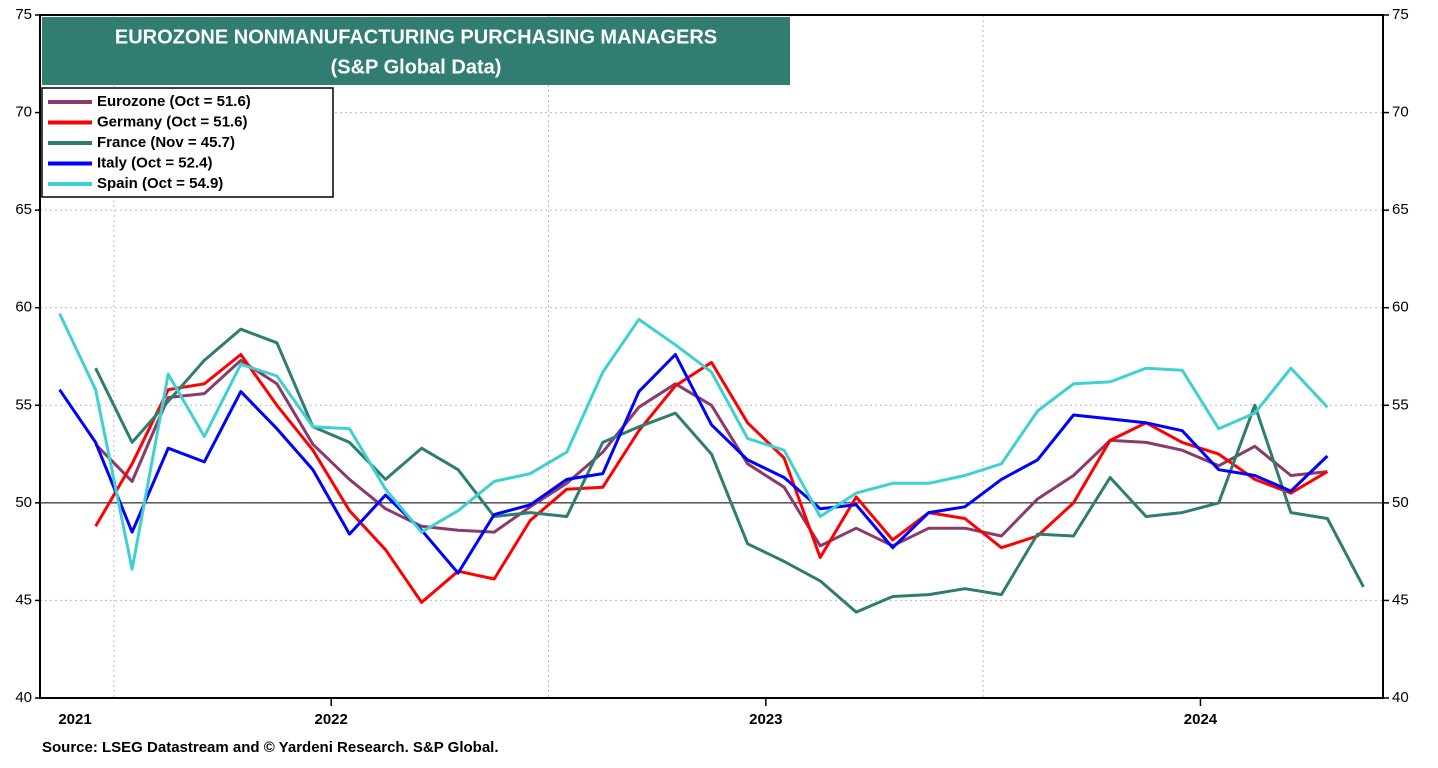 Image resolution: width=1438 pixels, height=768 pixels. Describe the element at coordinates (23, 14) in the screenshot. I see `y-tick-label: 75` at that location.